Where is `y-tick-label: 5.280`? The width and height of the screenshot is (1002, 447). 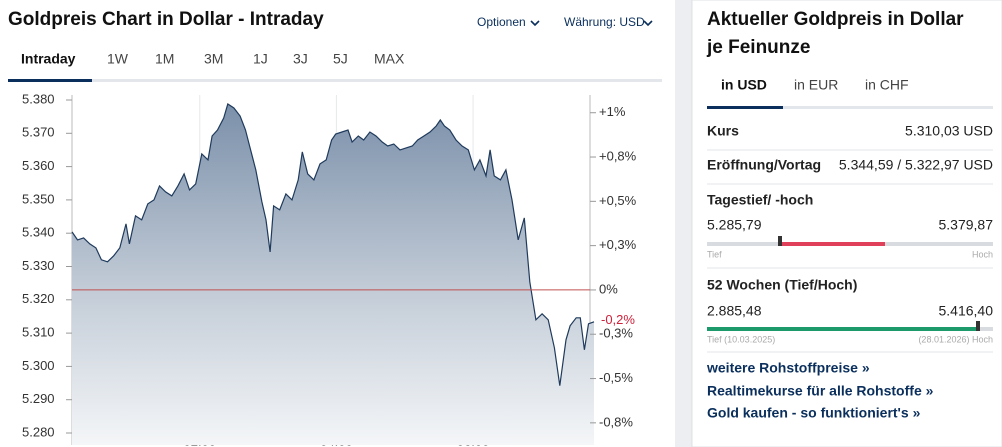
y-tick-label: 5.280 is located at coordinates (38, 431).